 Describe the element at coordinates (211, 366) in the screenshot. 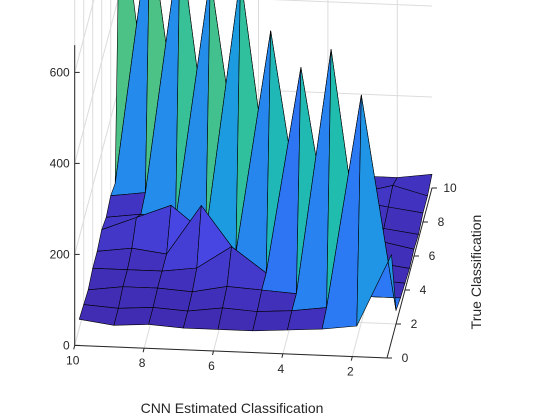

I see `x-tick-label: 6` at that location.